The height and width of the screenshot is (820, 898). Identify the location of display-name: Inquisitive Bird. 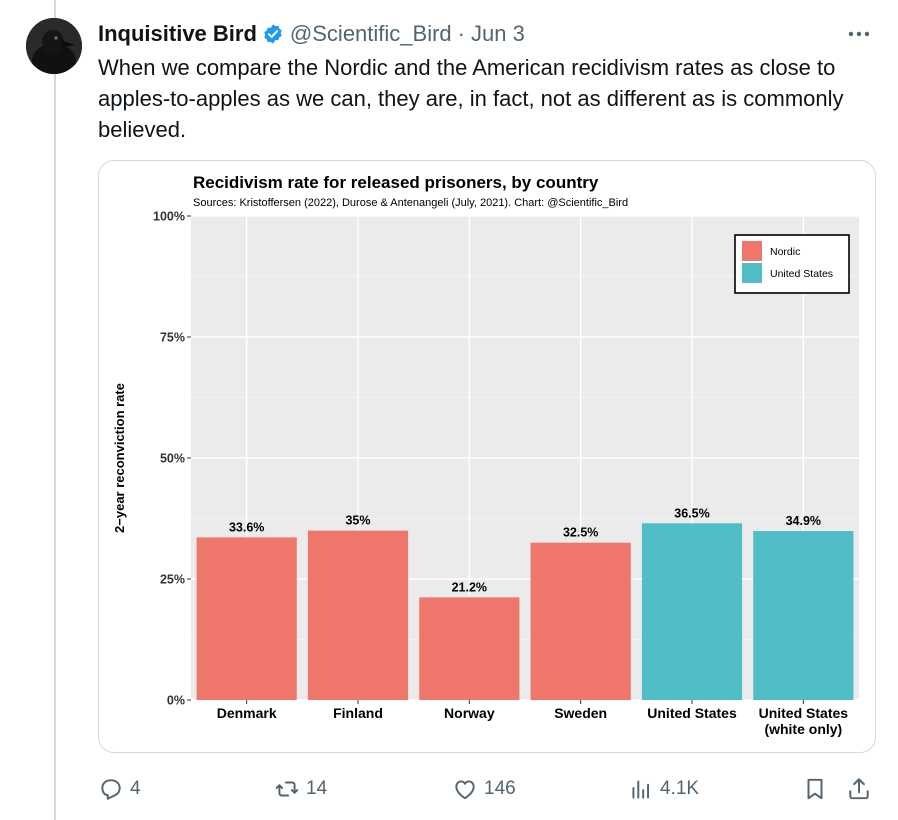
(177, 33).